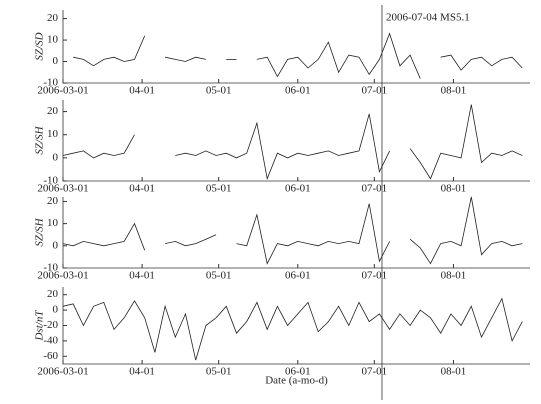 The height and width of the screenshot is (404, 541). I want to click on y-tick-label: -60, so click(50, 356).